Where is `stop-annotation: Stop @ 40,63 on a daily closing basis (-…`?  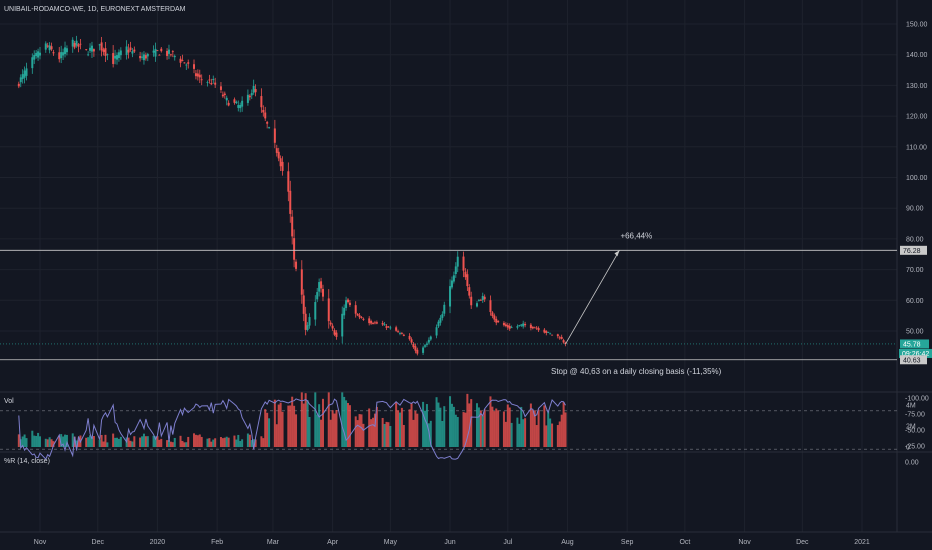 stop-annotation: Stop @ 40,63 on a daily closing basis (-… is located at coordinates (636, 371).